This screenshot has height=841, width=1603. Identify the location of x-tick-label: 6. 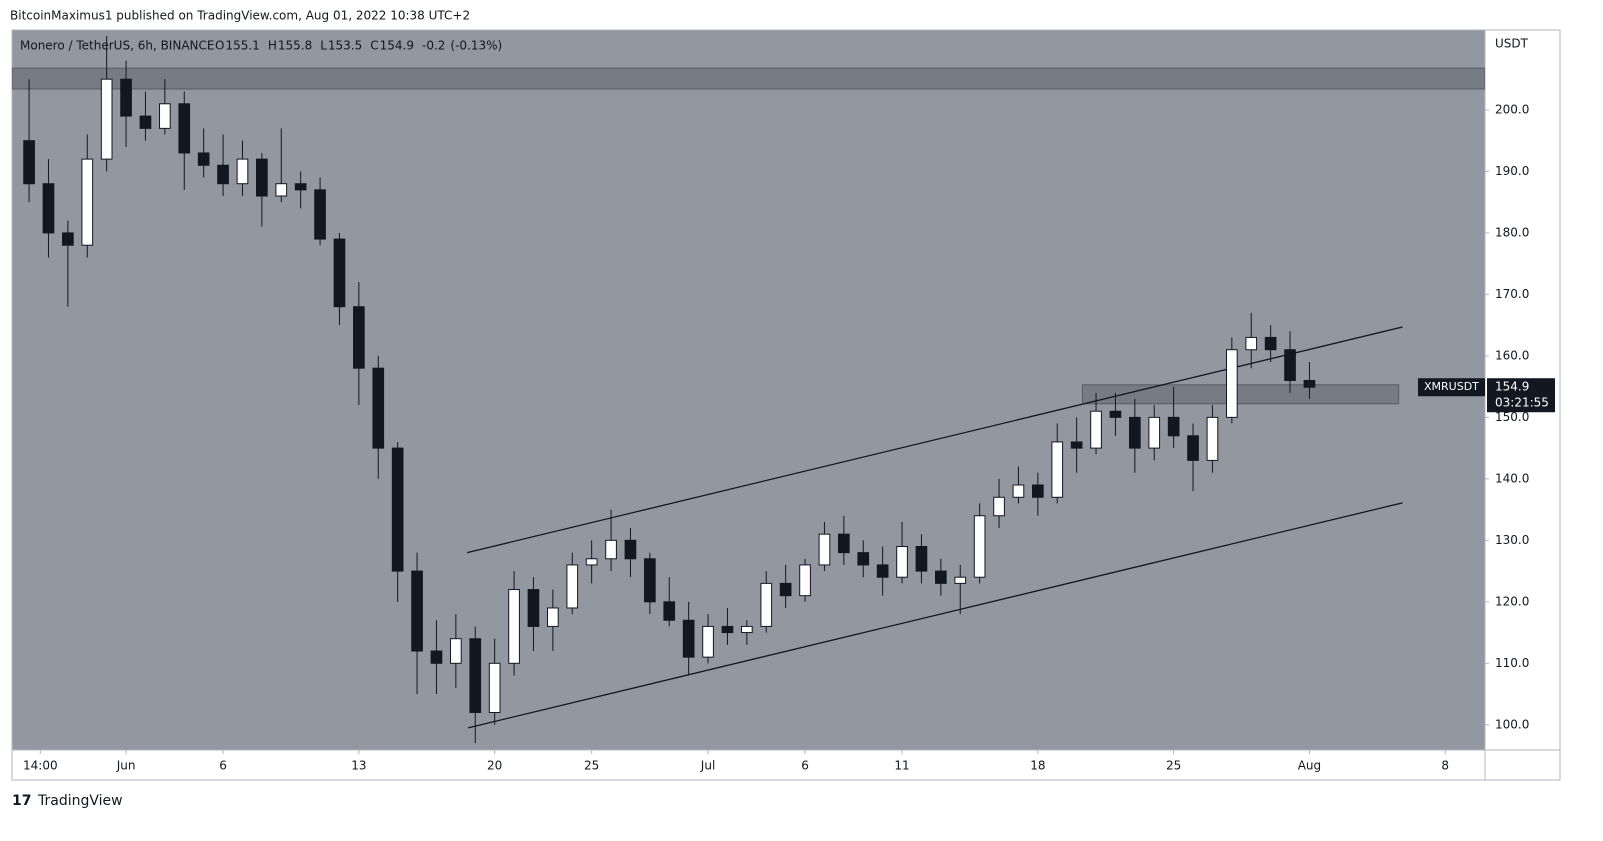
(805, 766).